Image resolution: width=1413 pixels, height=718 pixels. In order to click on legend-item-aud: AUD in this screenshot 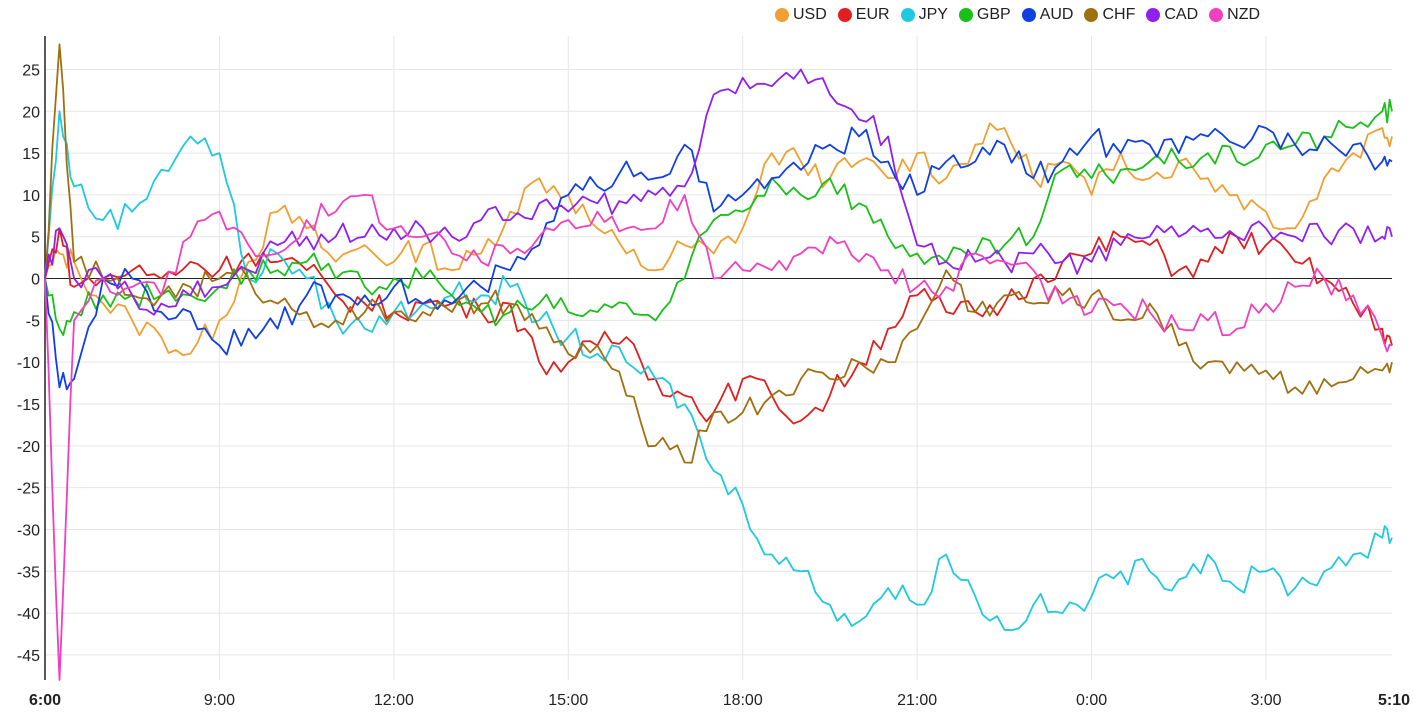, I will do `click(1047, 15)`.